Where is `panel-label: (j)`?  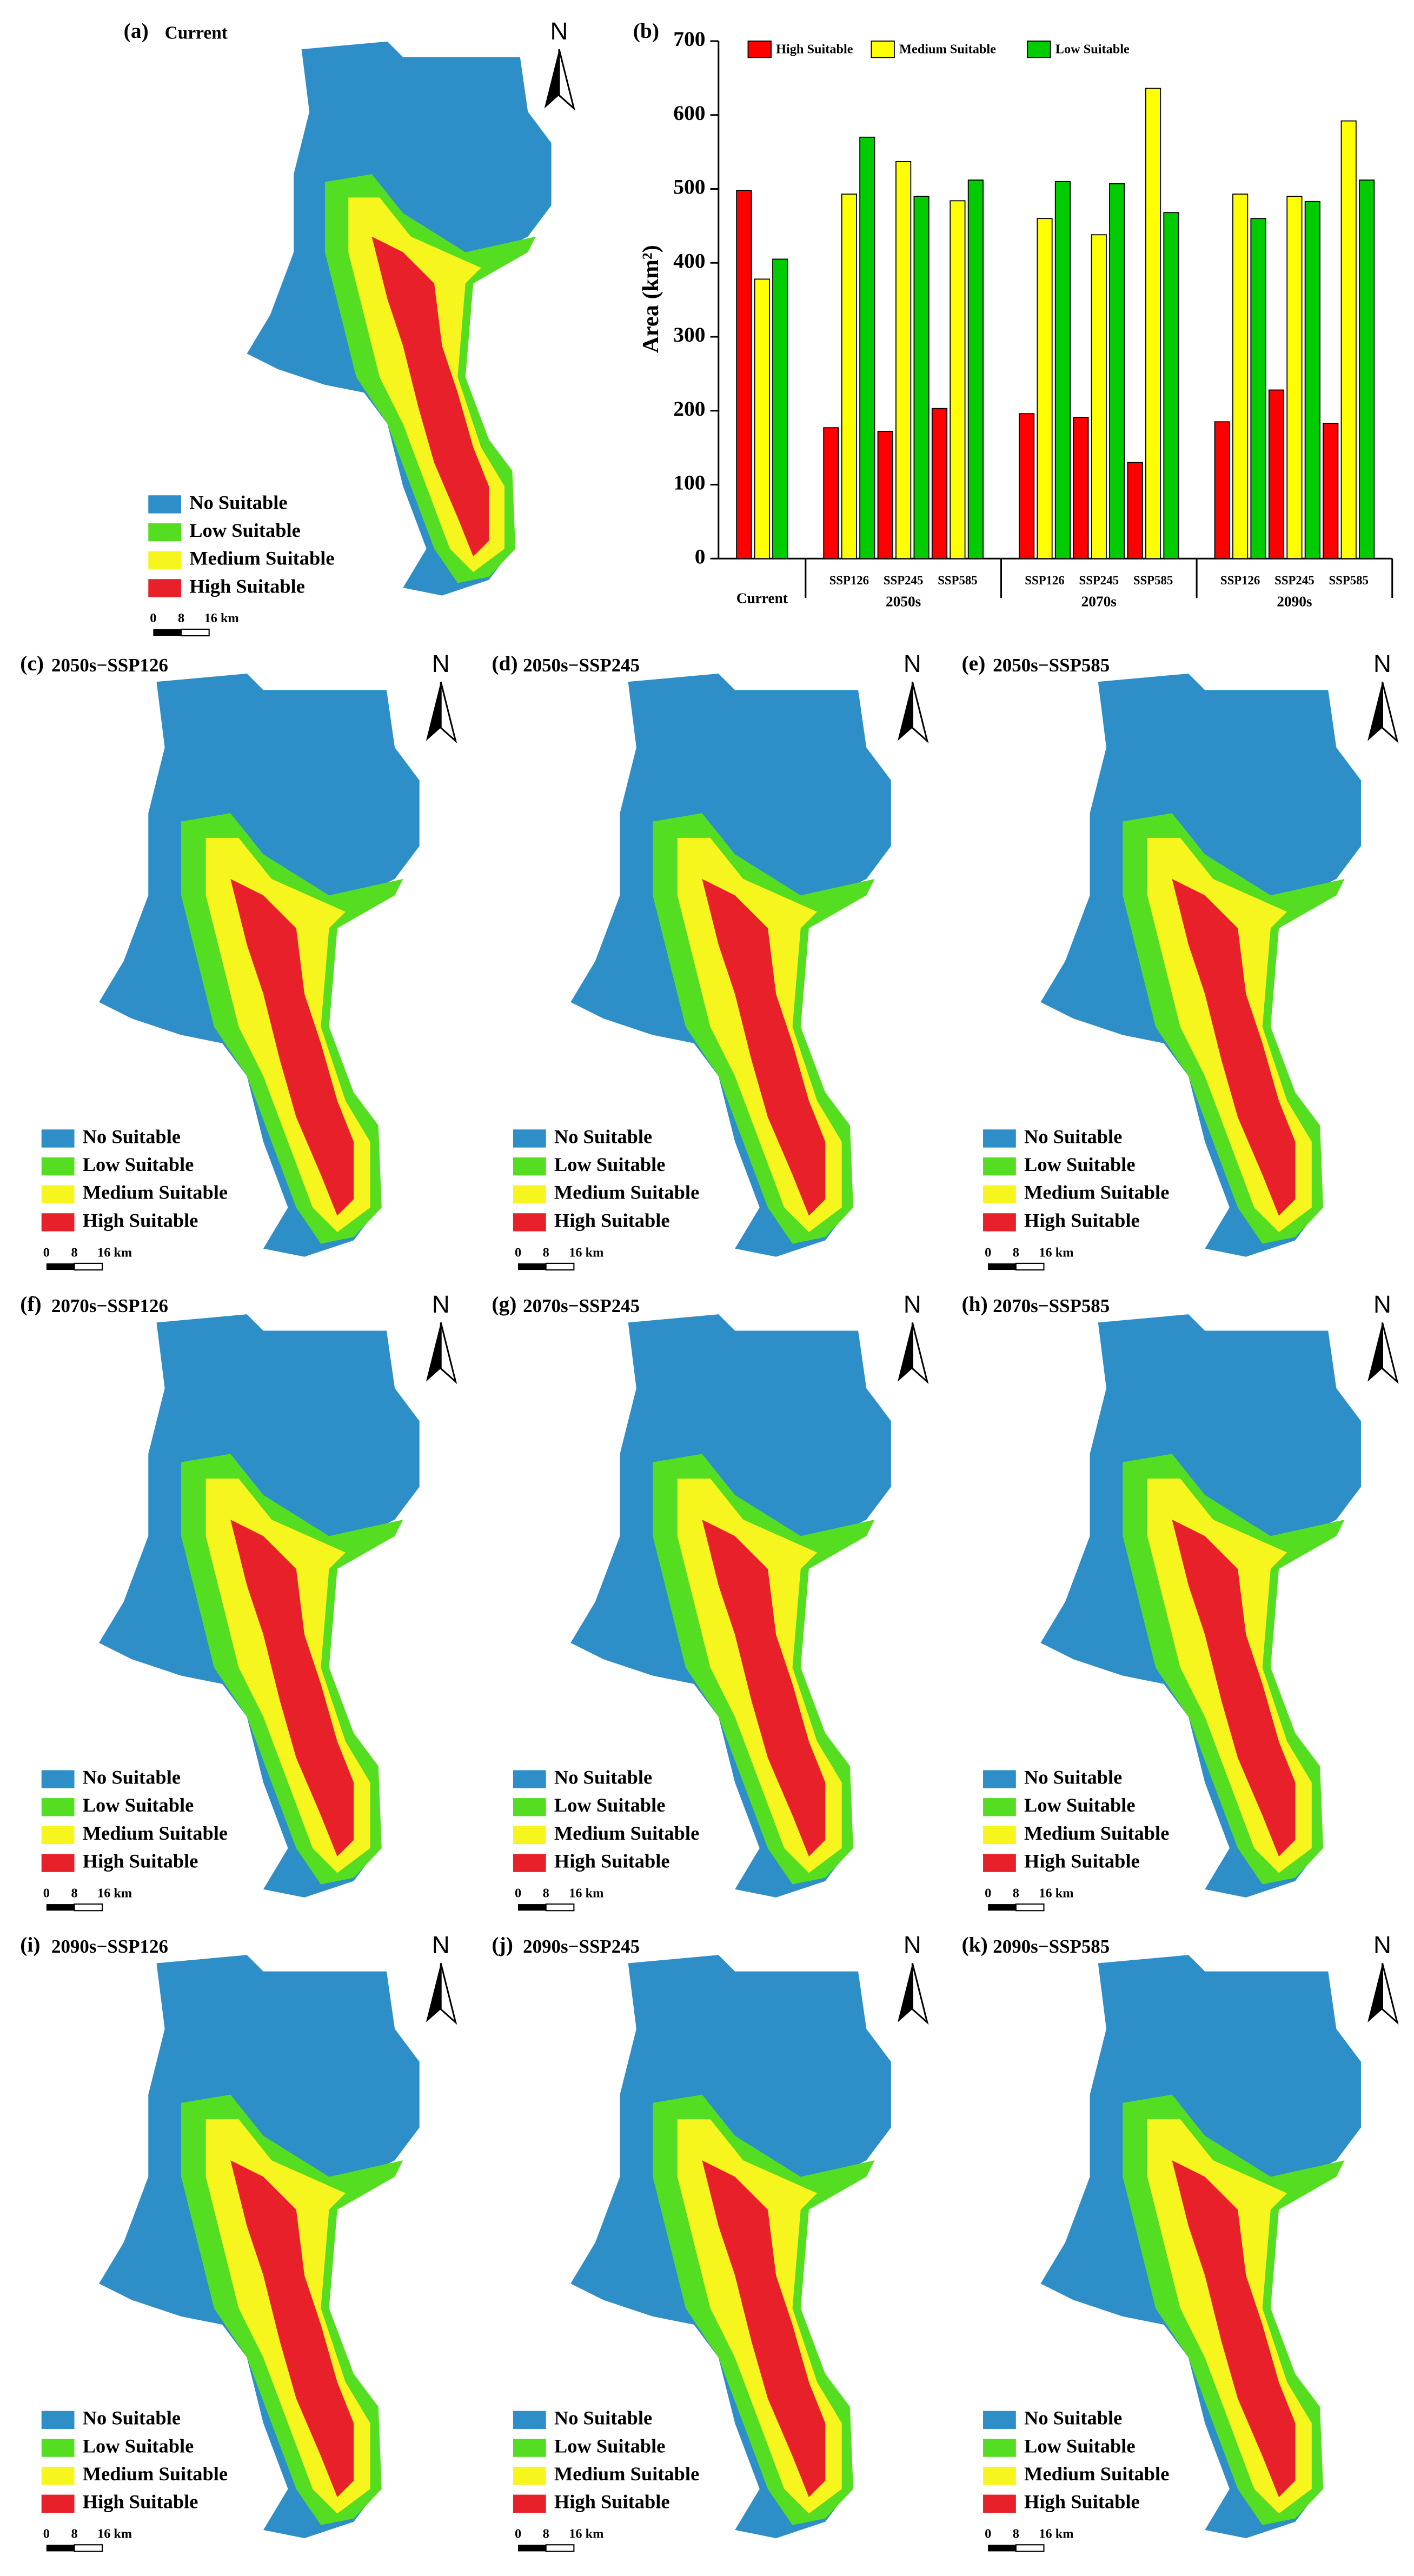 panel-label: (j) is located at coordinates (502, 1944).